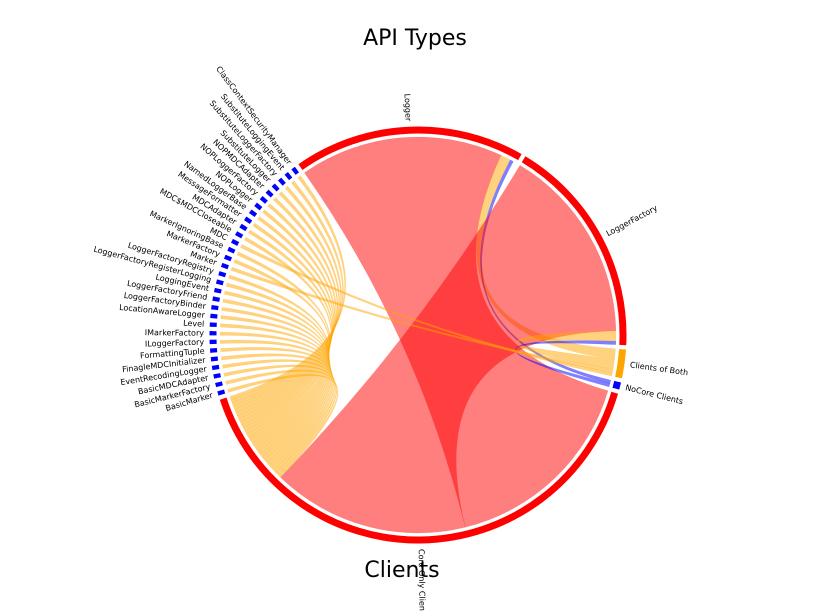 This screenshot has width=830, height=611. I want to click on node-label: ILoggerFactory, so click(175, 343).